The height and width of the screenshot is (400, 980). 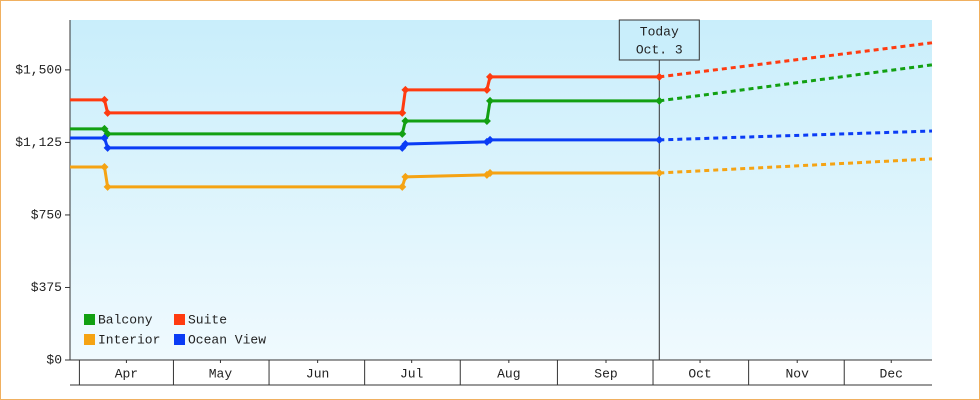 I want to click on x-tick-label: Oct, so click(x=699, y=373).